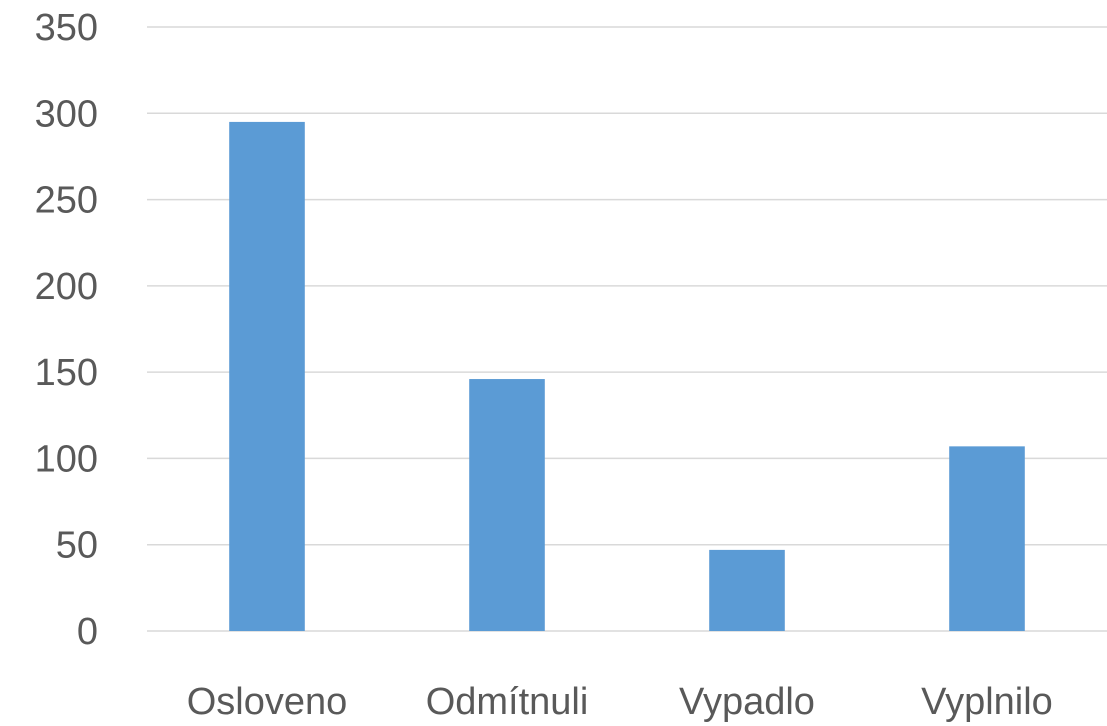 This screenshot has width=1107, height=726. What do you see at coordinates (987, 702) in the screenshot?
I see `x-tick-label: Vyplnilo` at bounding box center [987, 702].